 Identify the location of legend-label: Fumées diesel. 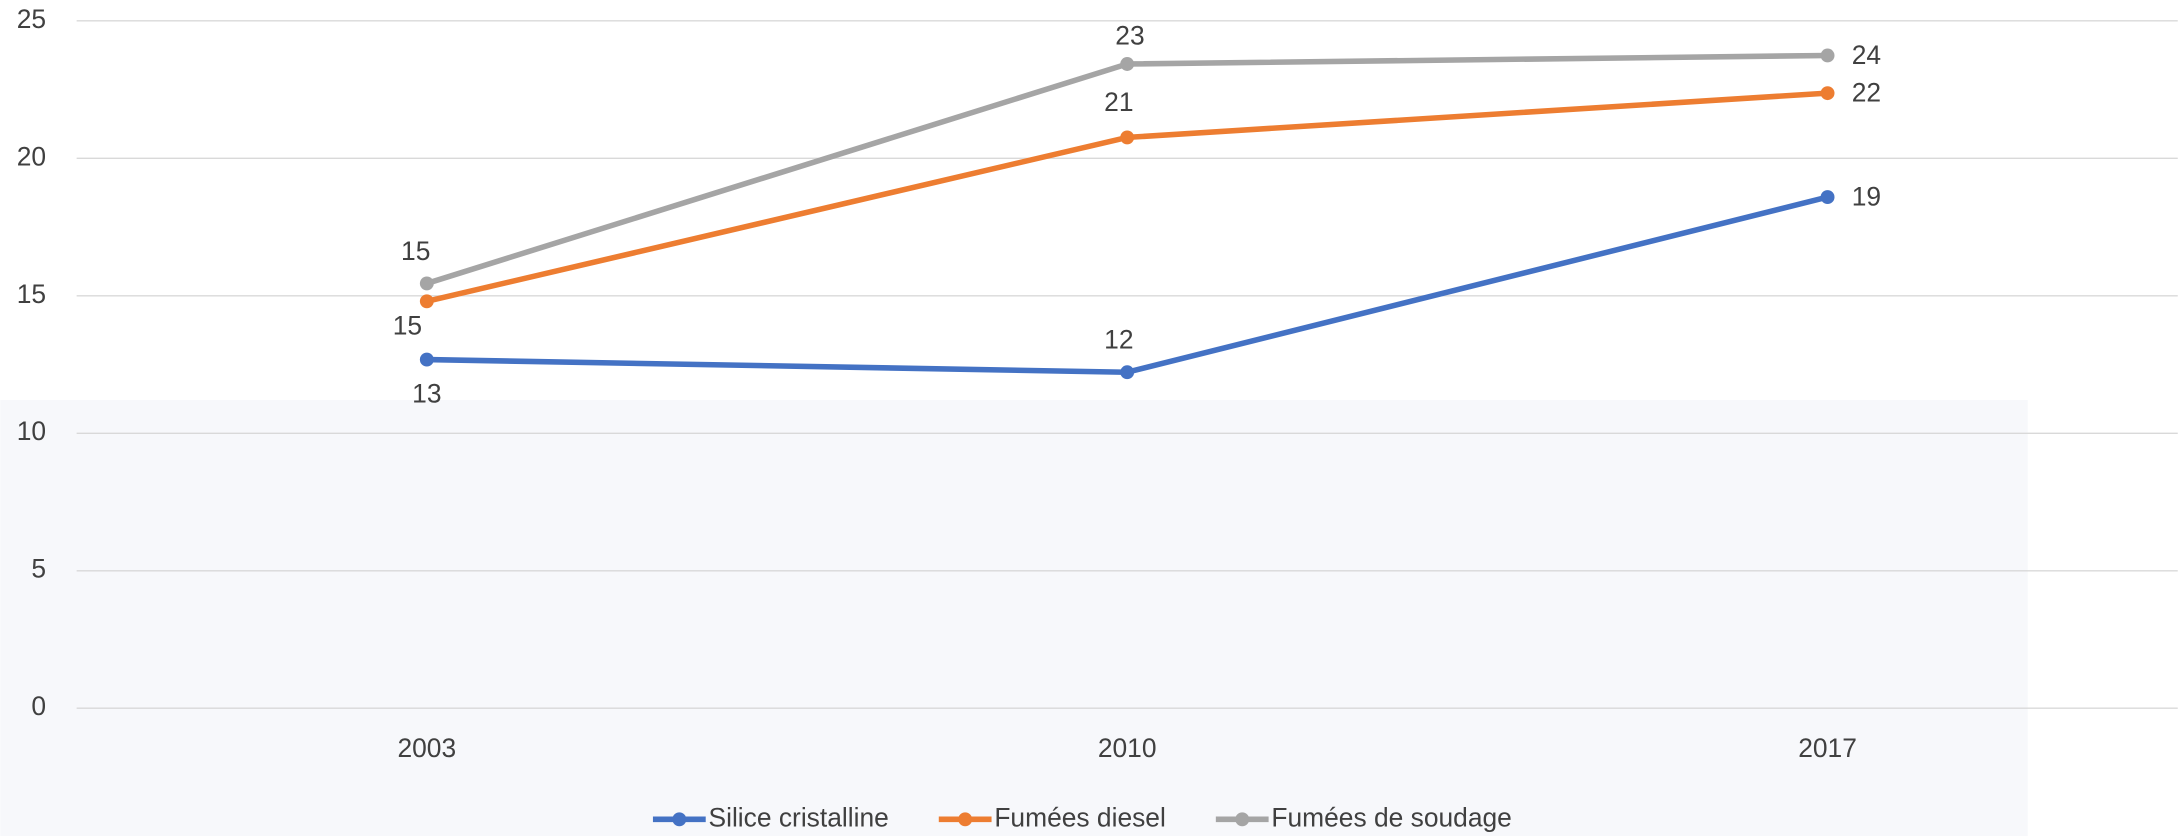
(1080, 817).